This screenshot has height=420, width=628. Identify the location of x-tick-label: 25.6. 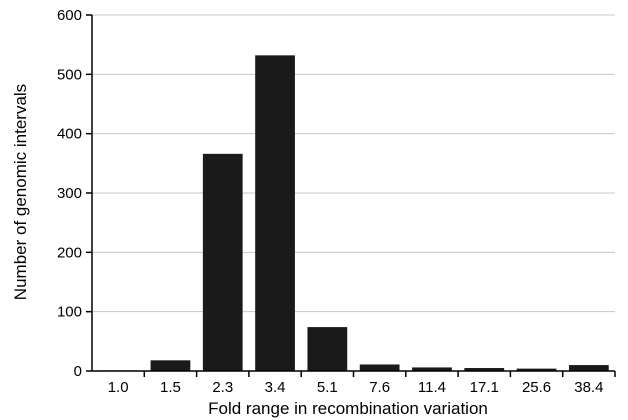
(536, 387).